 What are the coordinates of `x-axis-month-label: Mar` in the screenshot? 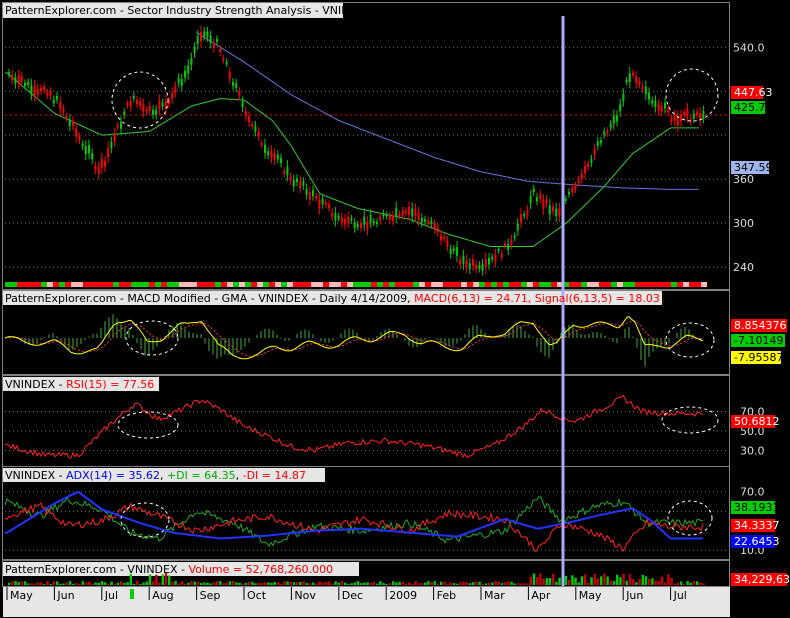 It's located at (494, 595).